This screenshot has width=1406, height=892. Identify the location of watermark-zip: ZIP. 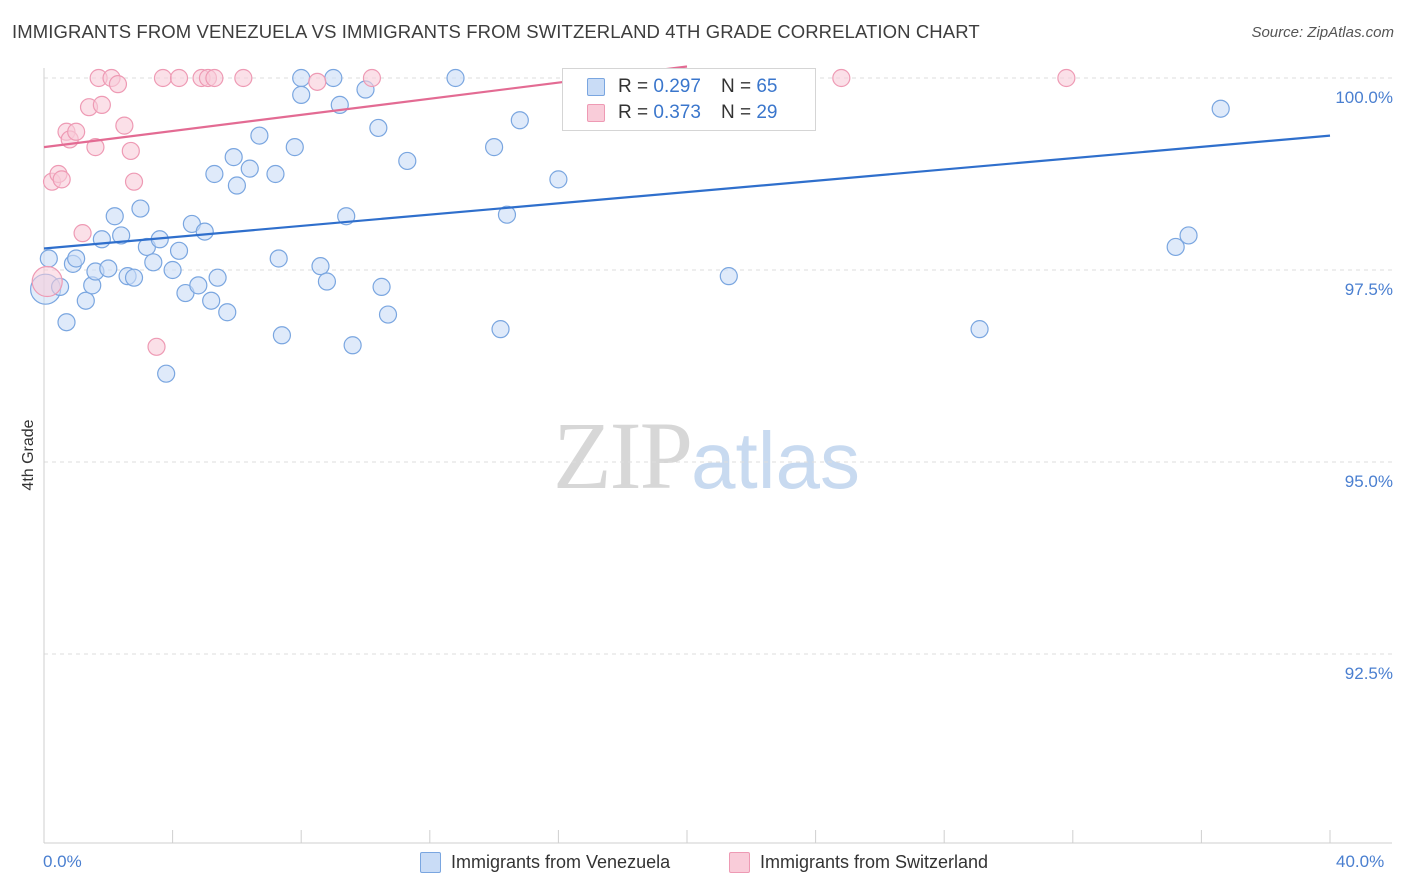
(623, 455).